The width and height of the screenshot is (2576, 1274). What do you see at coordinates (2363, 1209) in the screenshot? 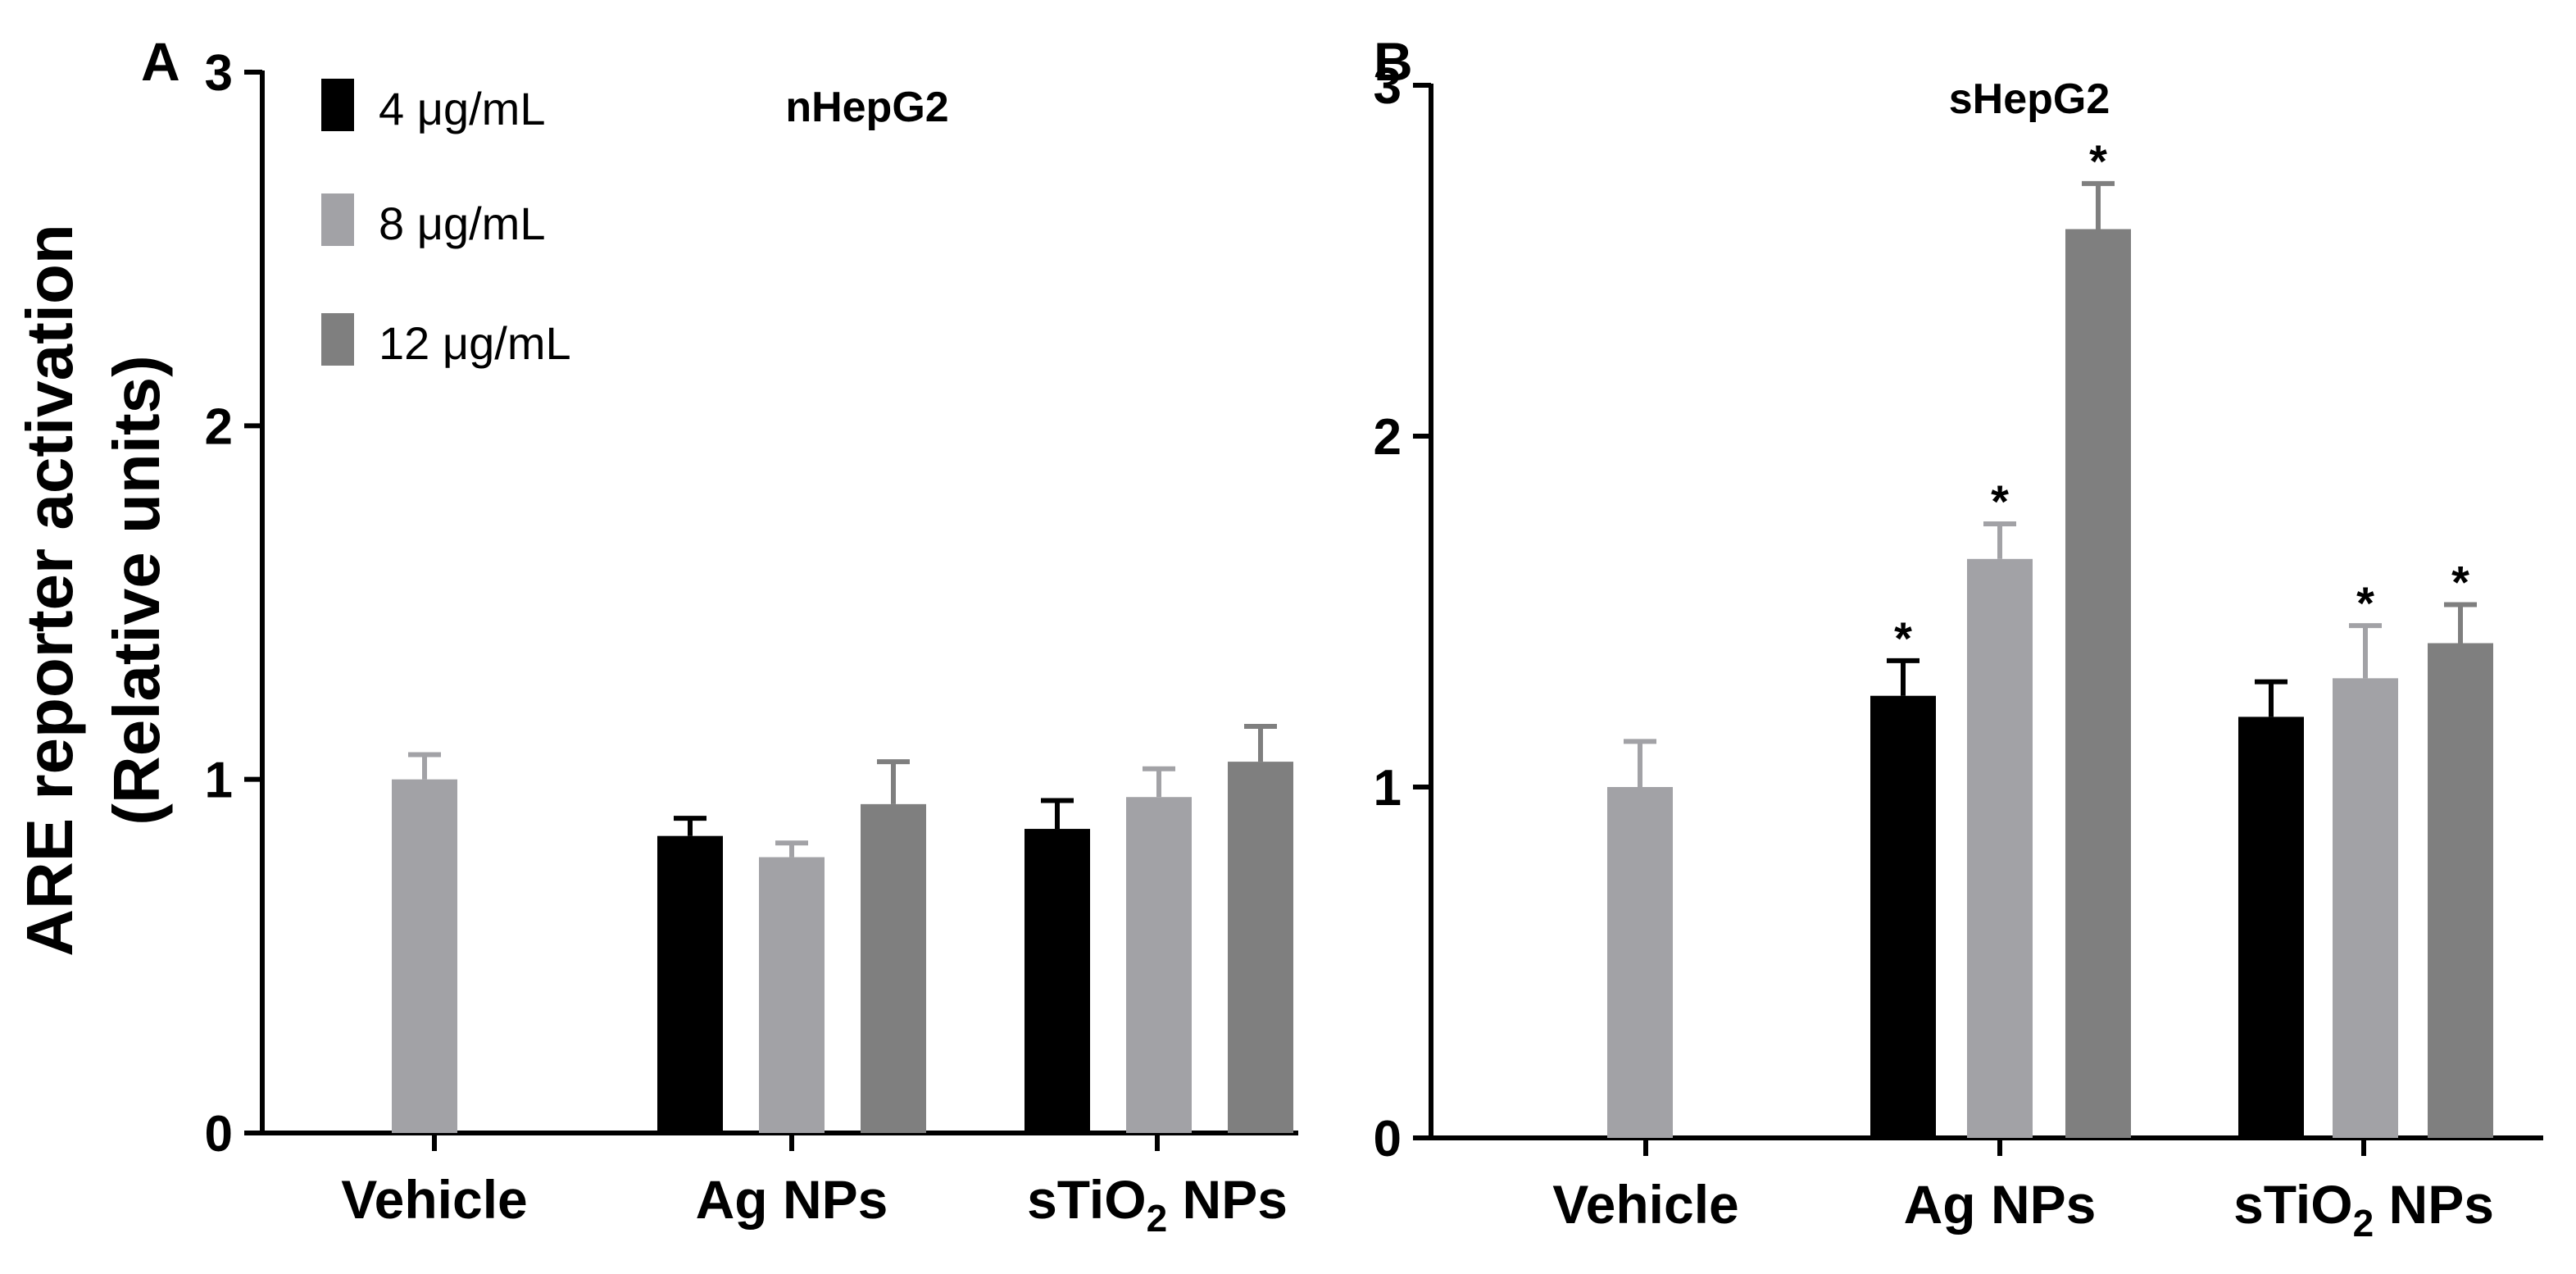
I see `panel-b-category-label: sTiO2 NPs` at bounding box center [2363, 1209].